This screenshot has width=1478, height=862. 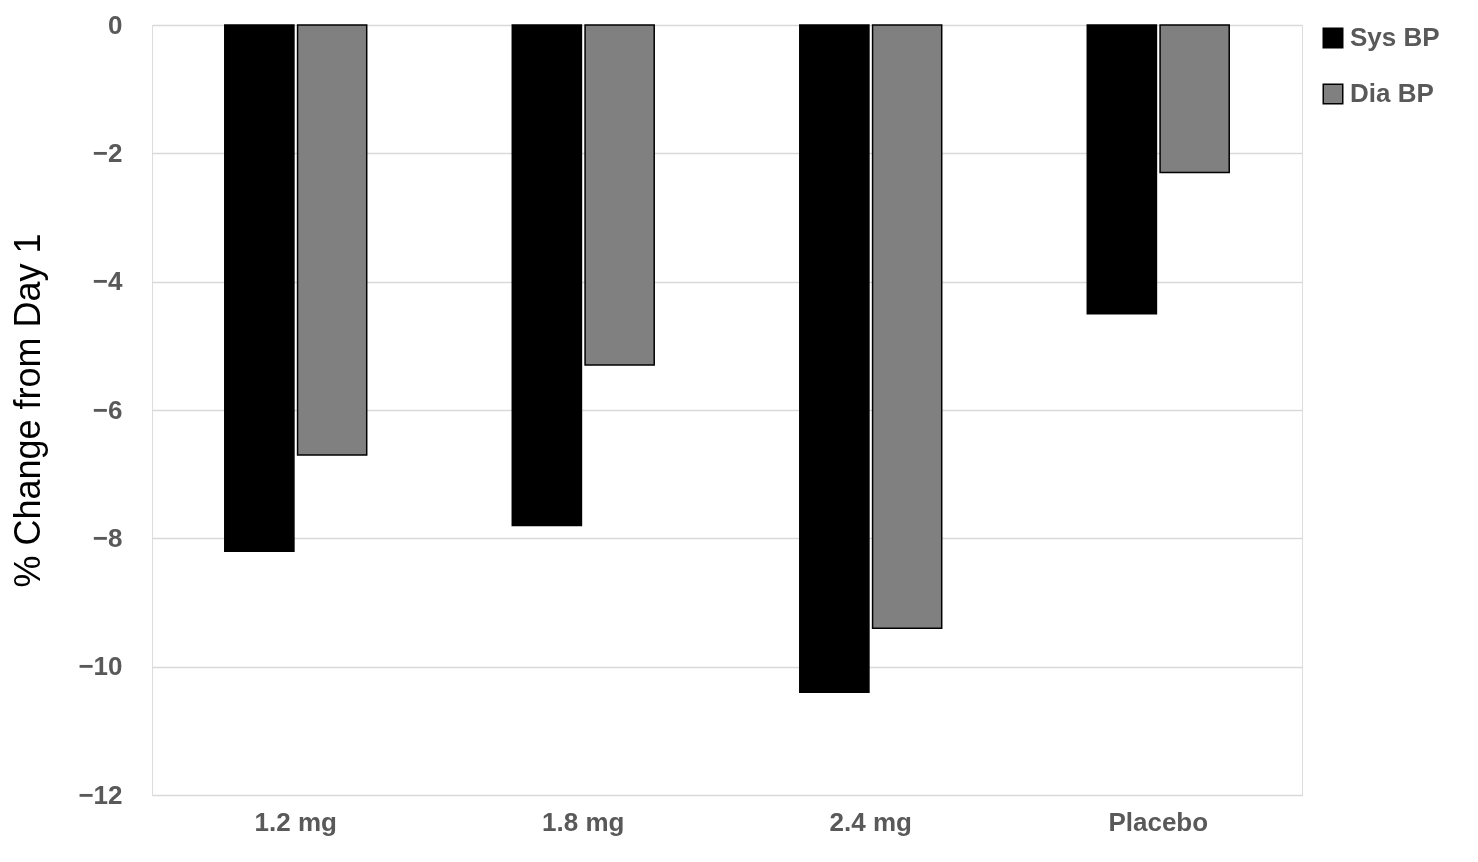 What do you see at coordinates (107, 537) in the screenshot?
I see `y-tick-label: −8` at bounding box center [107, 537].